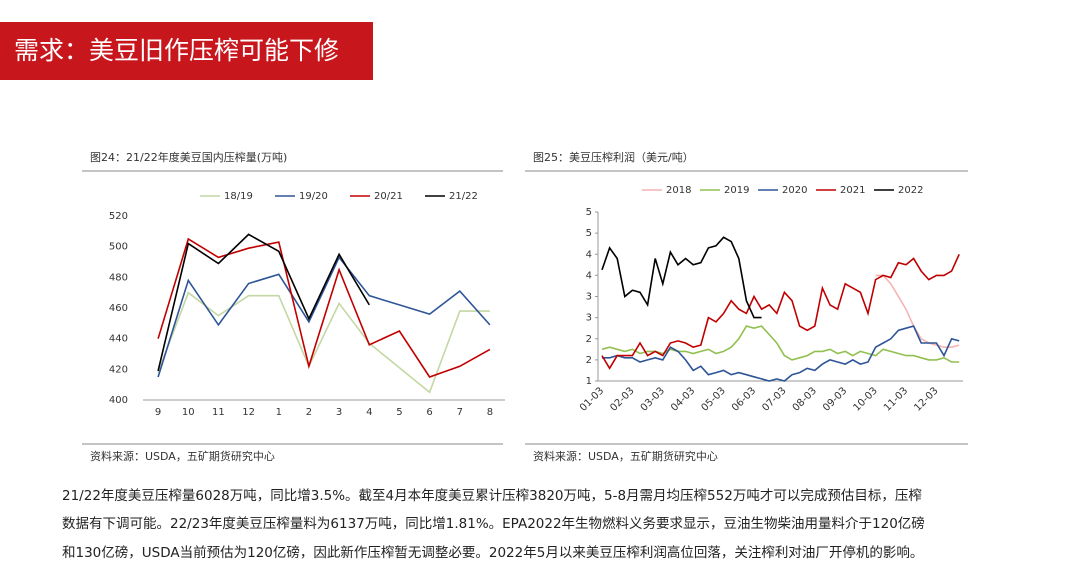  I want to click on legend-label: 2020, so click(794, 190).